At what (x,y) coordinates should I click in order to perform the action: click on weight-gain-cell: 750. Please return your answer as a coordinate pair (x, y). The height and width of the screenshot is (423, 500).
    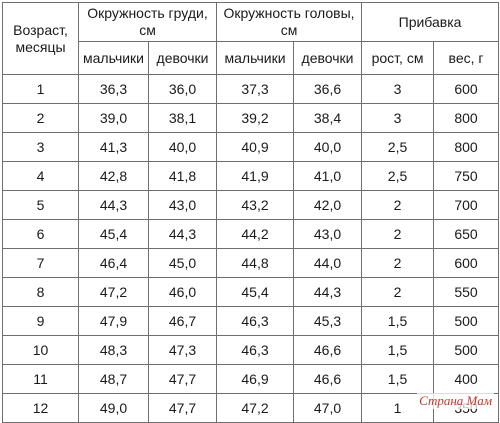
    Looking at the image, I should click on (466, 176).